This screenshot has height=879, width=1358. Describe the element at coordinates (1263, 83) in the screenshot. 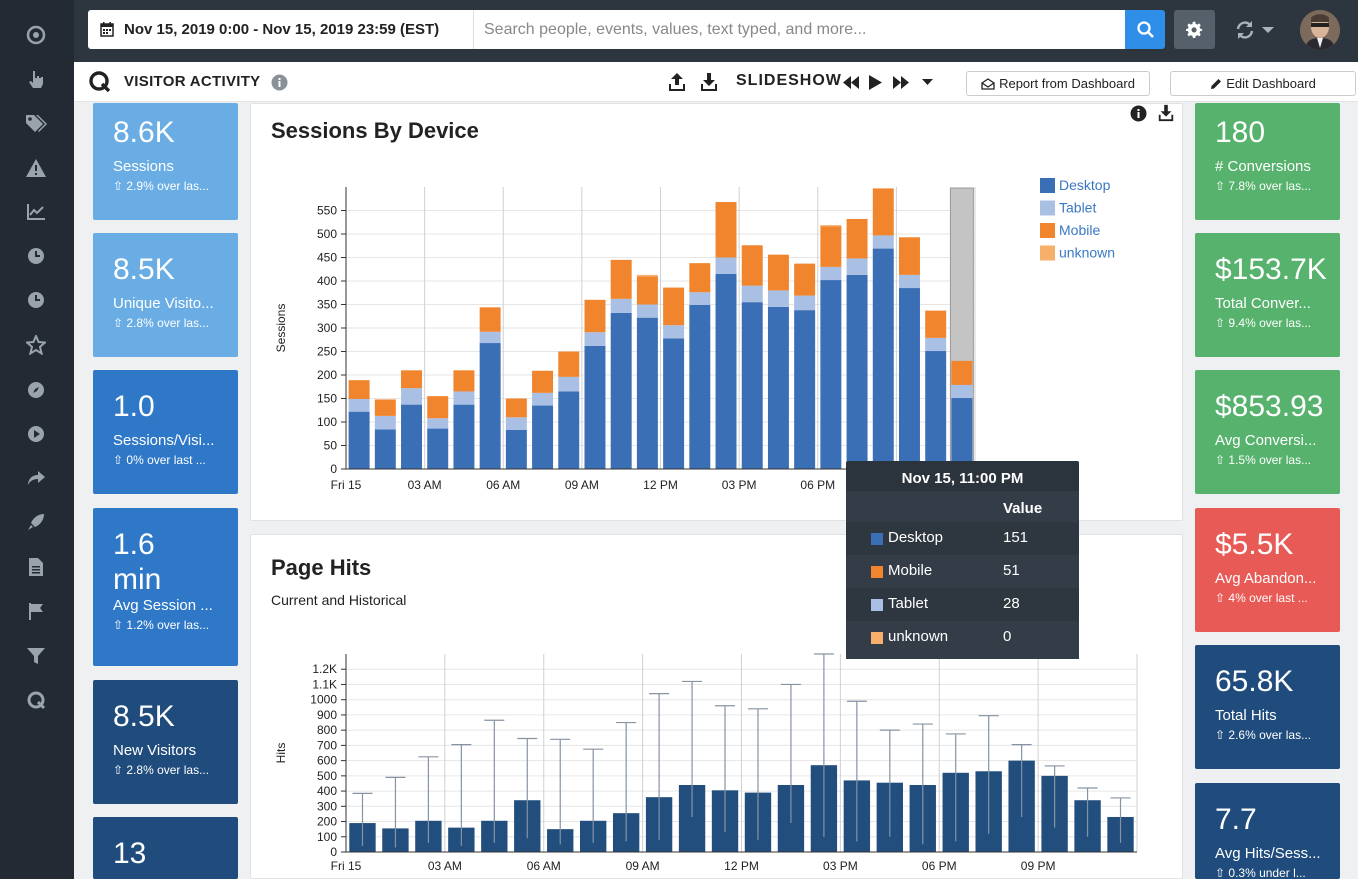

I see `edit-dashboard-button: Edit Dashboard` at that location.